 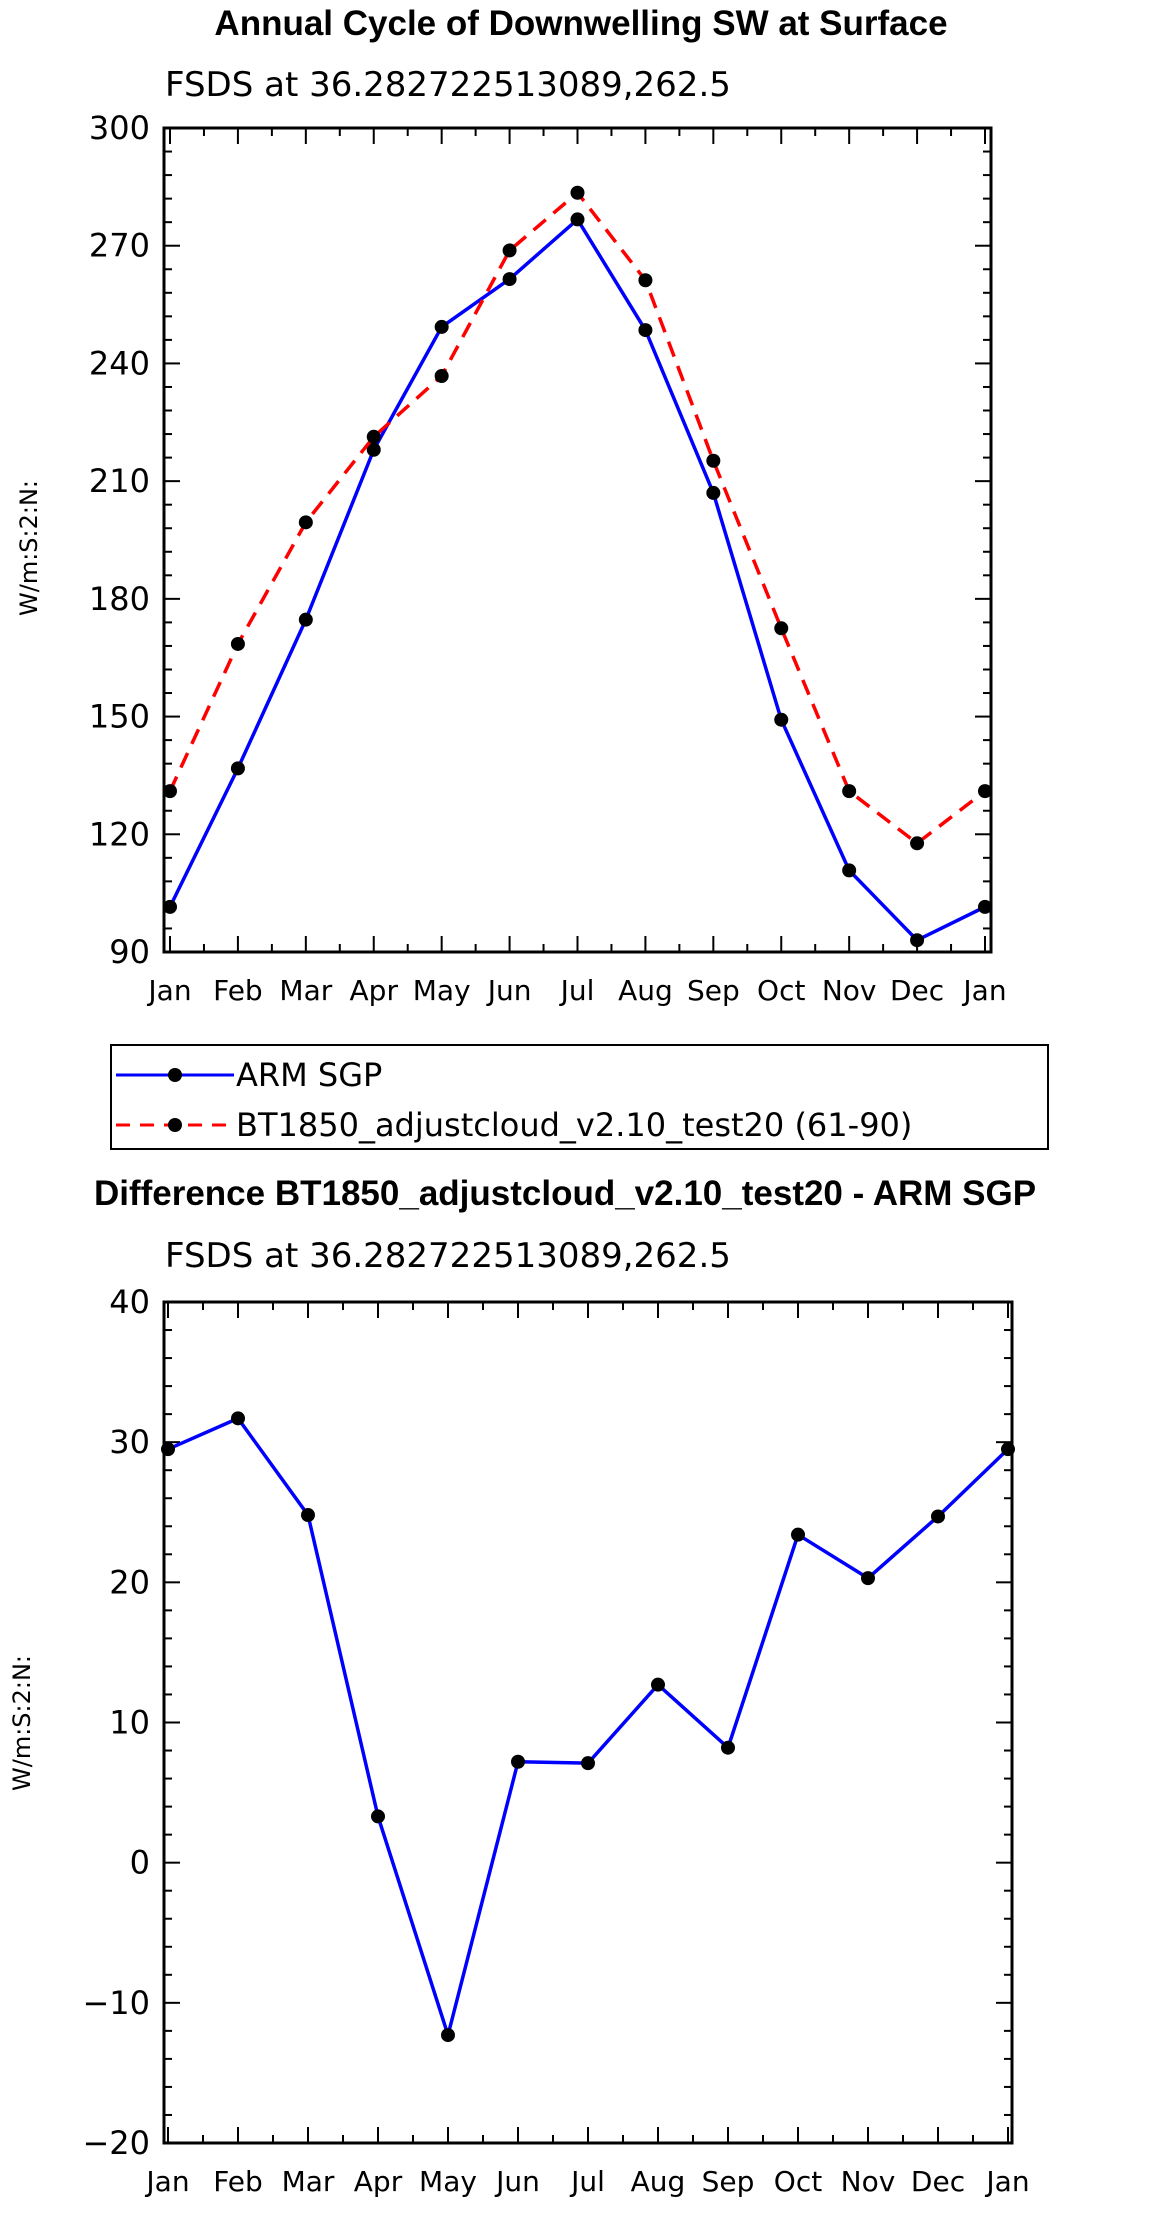 I want to click on chart-1-xtick-label-sep: Sep, so click(x=713, y=990).